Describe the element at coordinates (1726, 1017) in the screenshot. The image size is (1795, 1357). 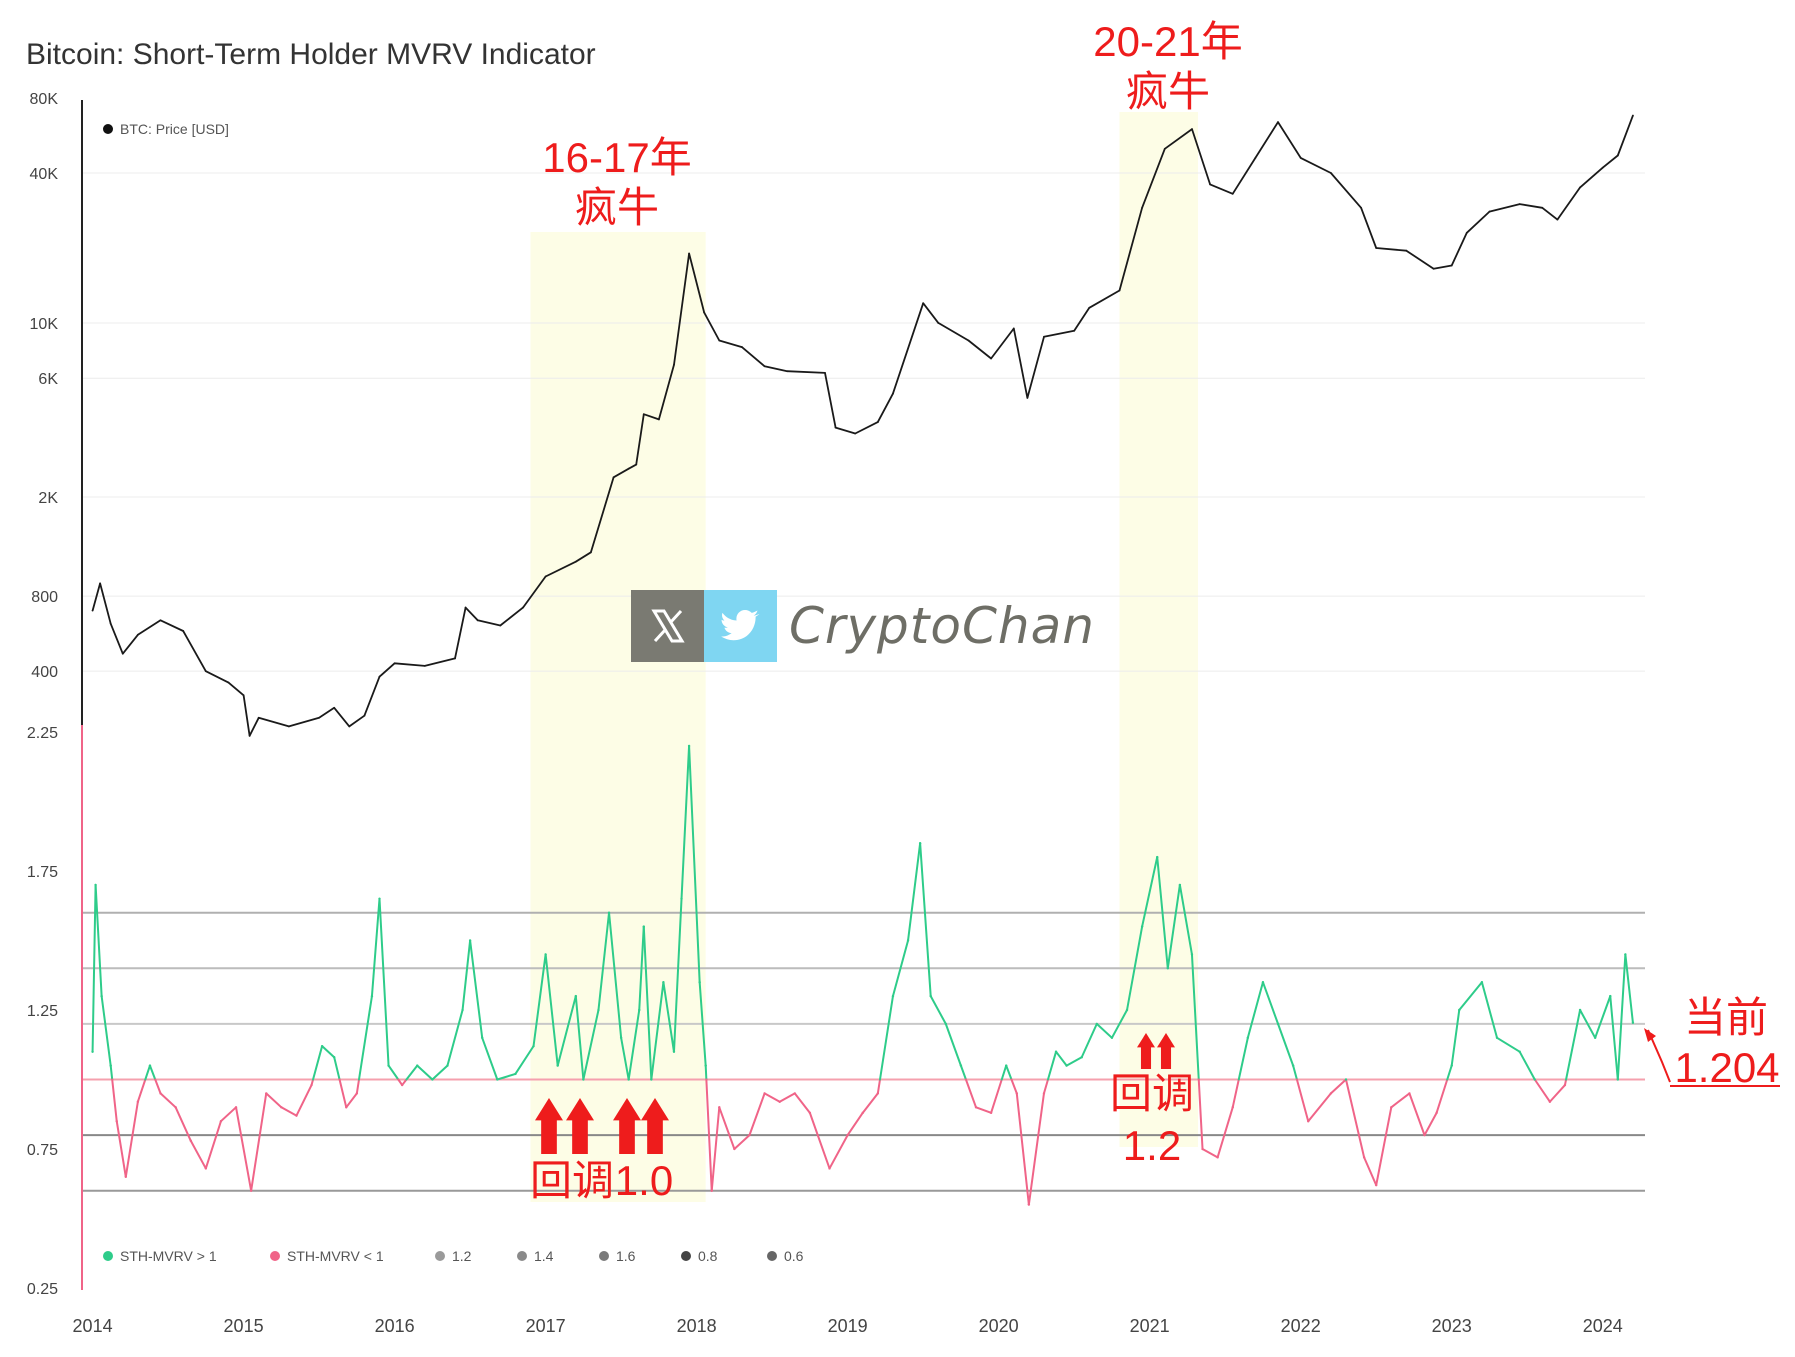
I see `current-label: 当前` at that location.